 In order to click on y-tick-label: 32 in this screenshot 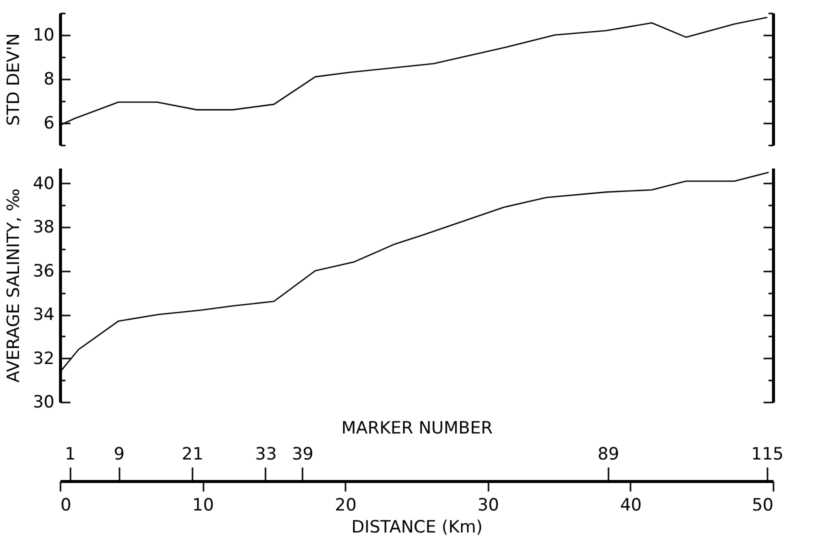, I will do `click(43, 358)`.